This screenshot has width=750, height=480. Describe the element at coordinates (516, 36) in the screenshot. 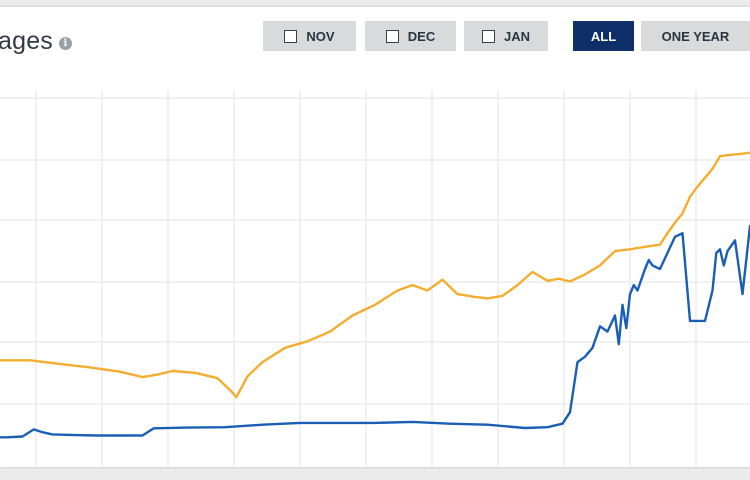

I see `jan-label: JAN` at that location.